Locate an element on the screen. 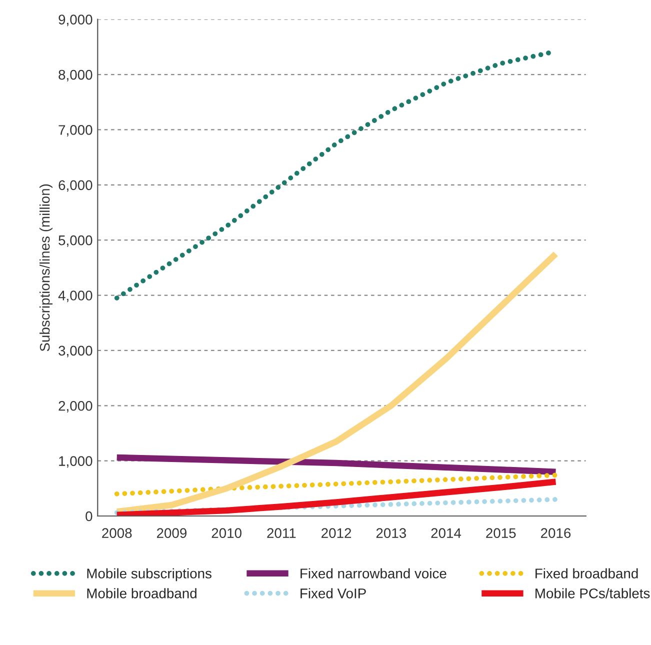  x-tick-label: 2015 is located at coordinates (501, 533).